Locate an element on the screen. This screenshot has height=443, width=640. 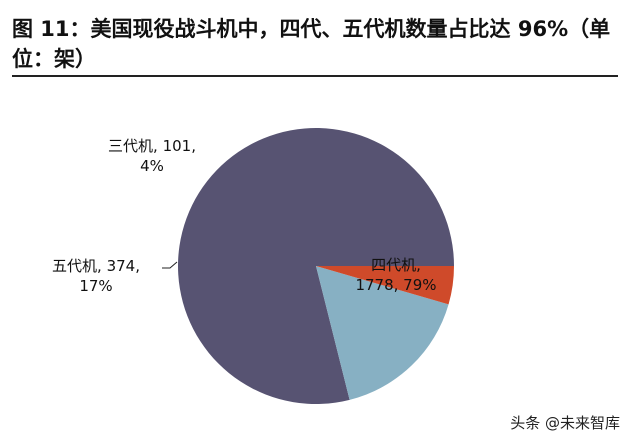
label-third-gen: 三代机, 101, 4% is located at coordinates (152, 156).